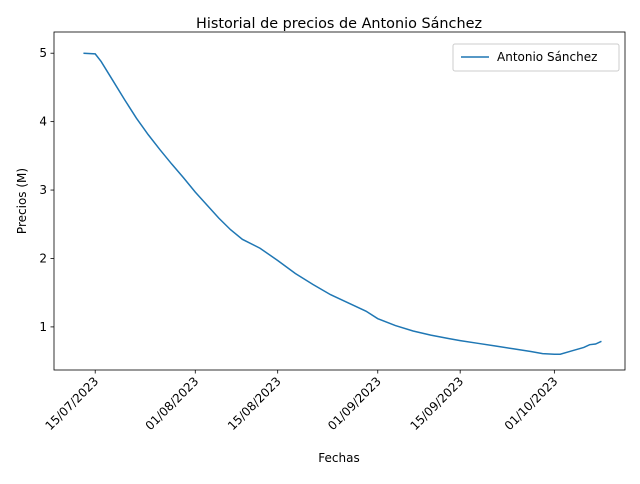 Image resolution: width=640 pixels, height=484 pixels. Describe the element at coordinates (22, 201) in the screenshot. I see `y-axis-label: Precios (M)` at that location.